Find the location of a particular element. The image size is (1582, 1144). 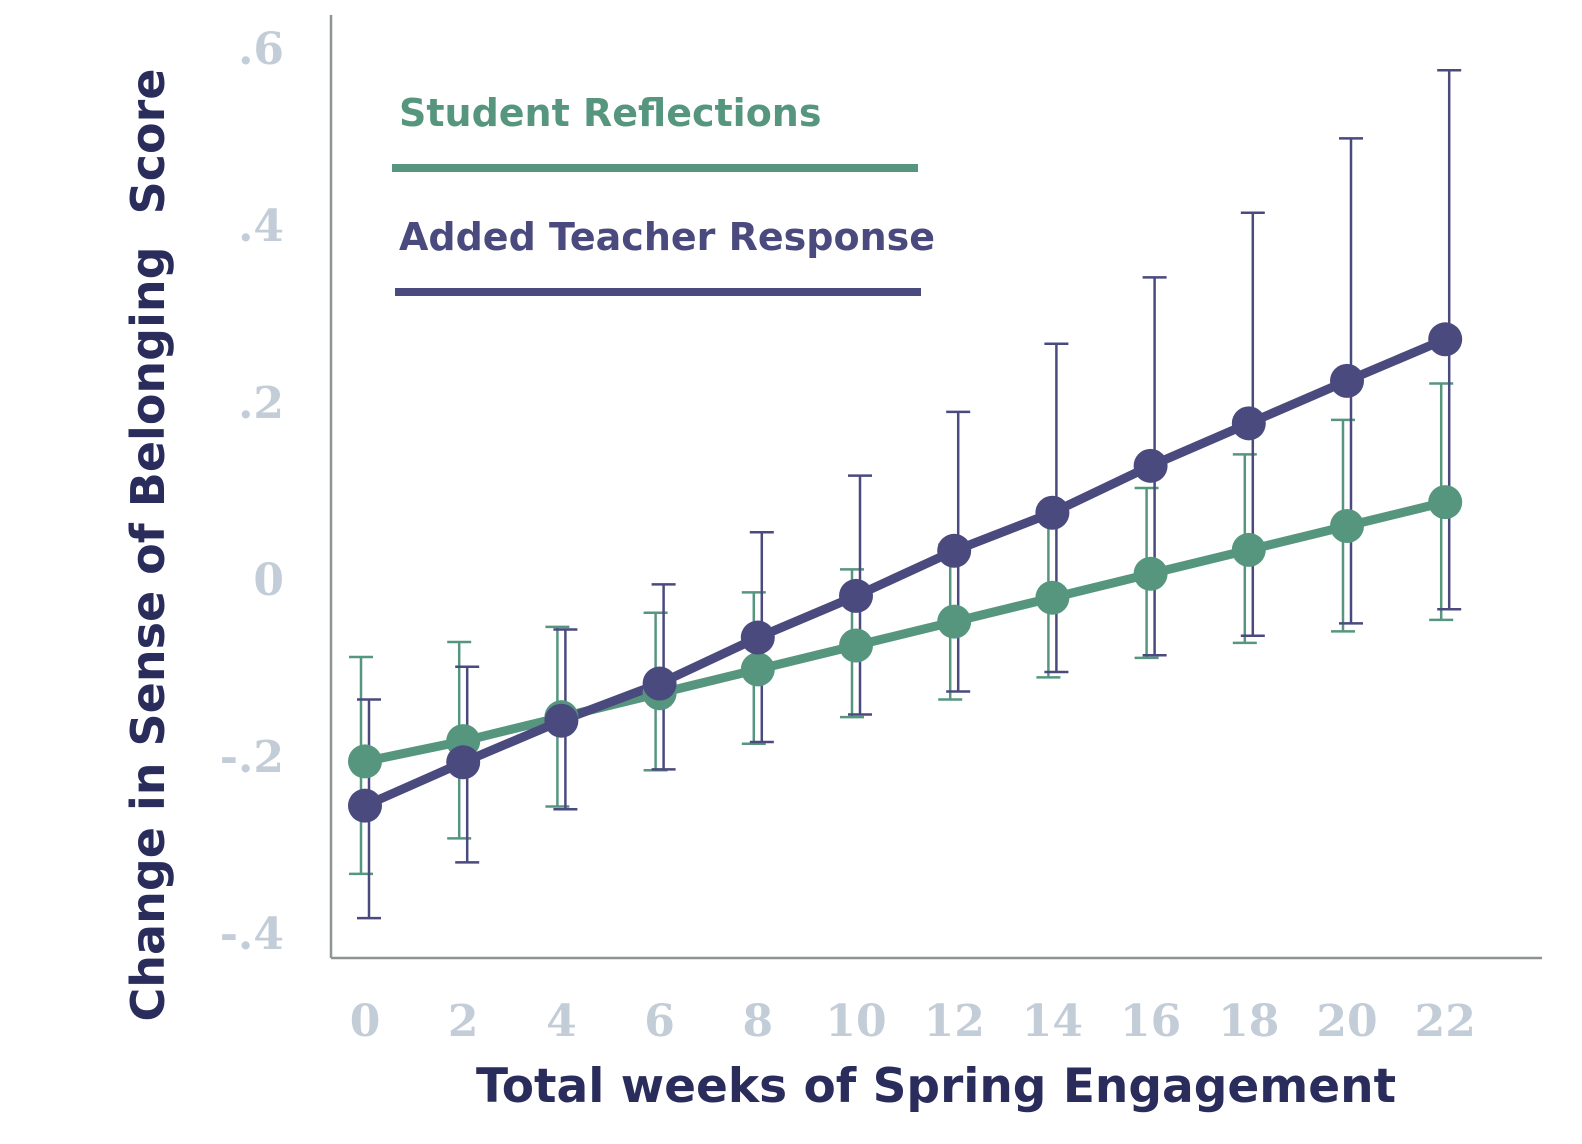

x-tick-label: 22 is located at coordinates (1445, 1021).